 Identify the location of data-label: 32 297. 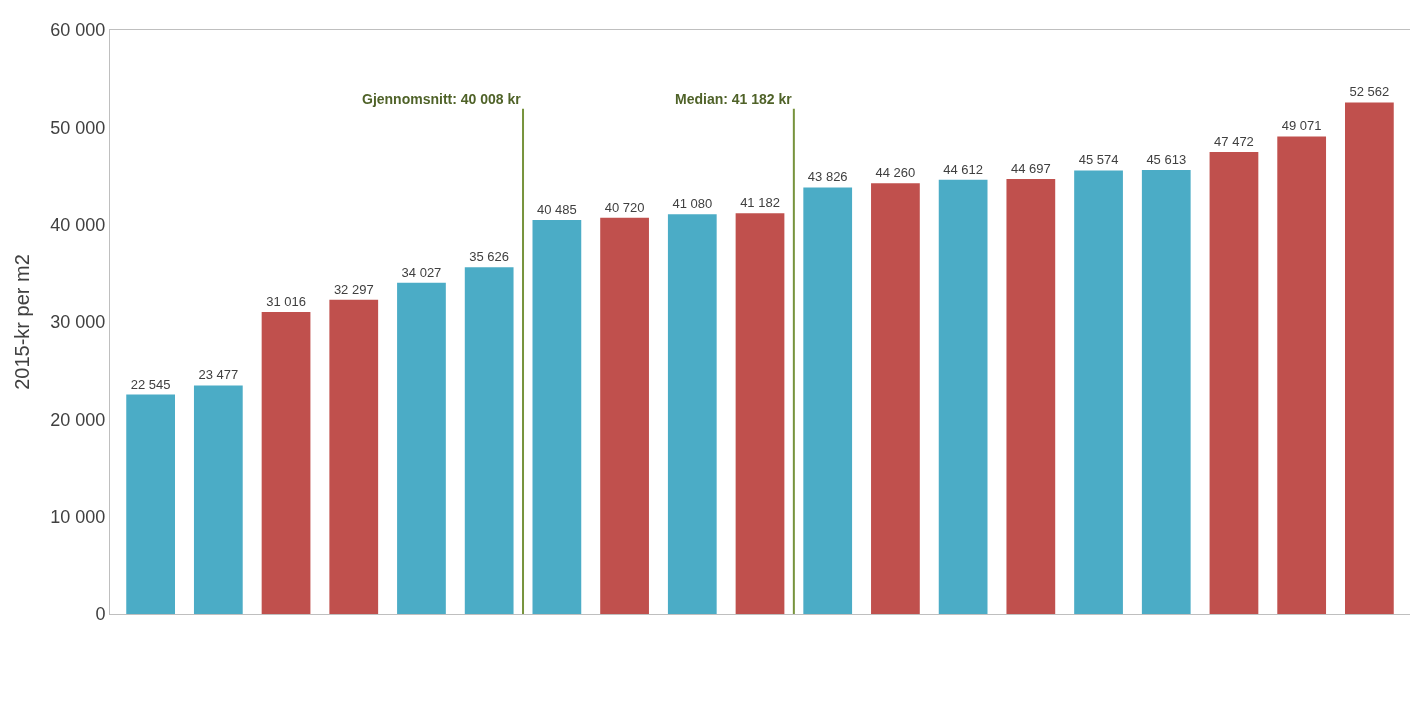
(353, 289).